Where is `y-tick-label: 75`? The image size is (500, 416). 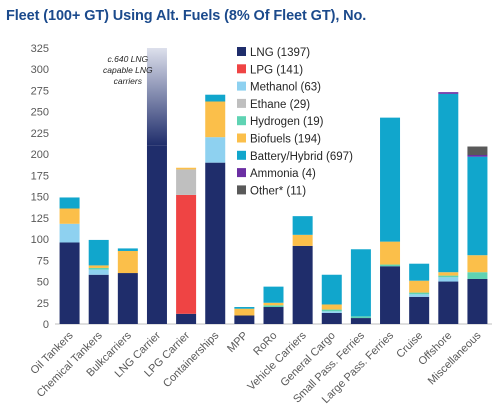
y-tick-label: 75 is located at coordinates (43, 261).